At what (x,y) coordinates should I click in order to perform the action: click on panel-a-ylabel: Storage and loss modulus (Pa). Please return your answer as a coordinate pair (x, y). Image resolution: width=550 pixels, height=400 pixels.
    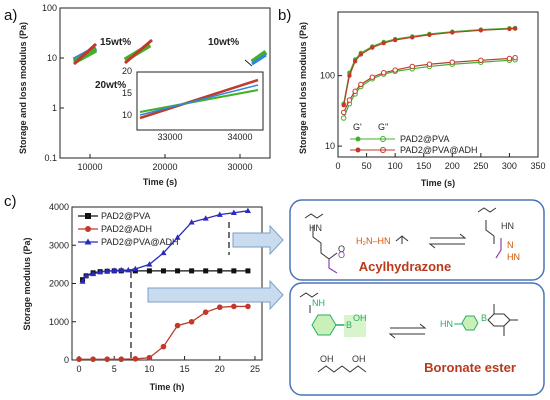
    Looking at the image, I should click on (23, 88).